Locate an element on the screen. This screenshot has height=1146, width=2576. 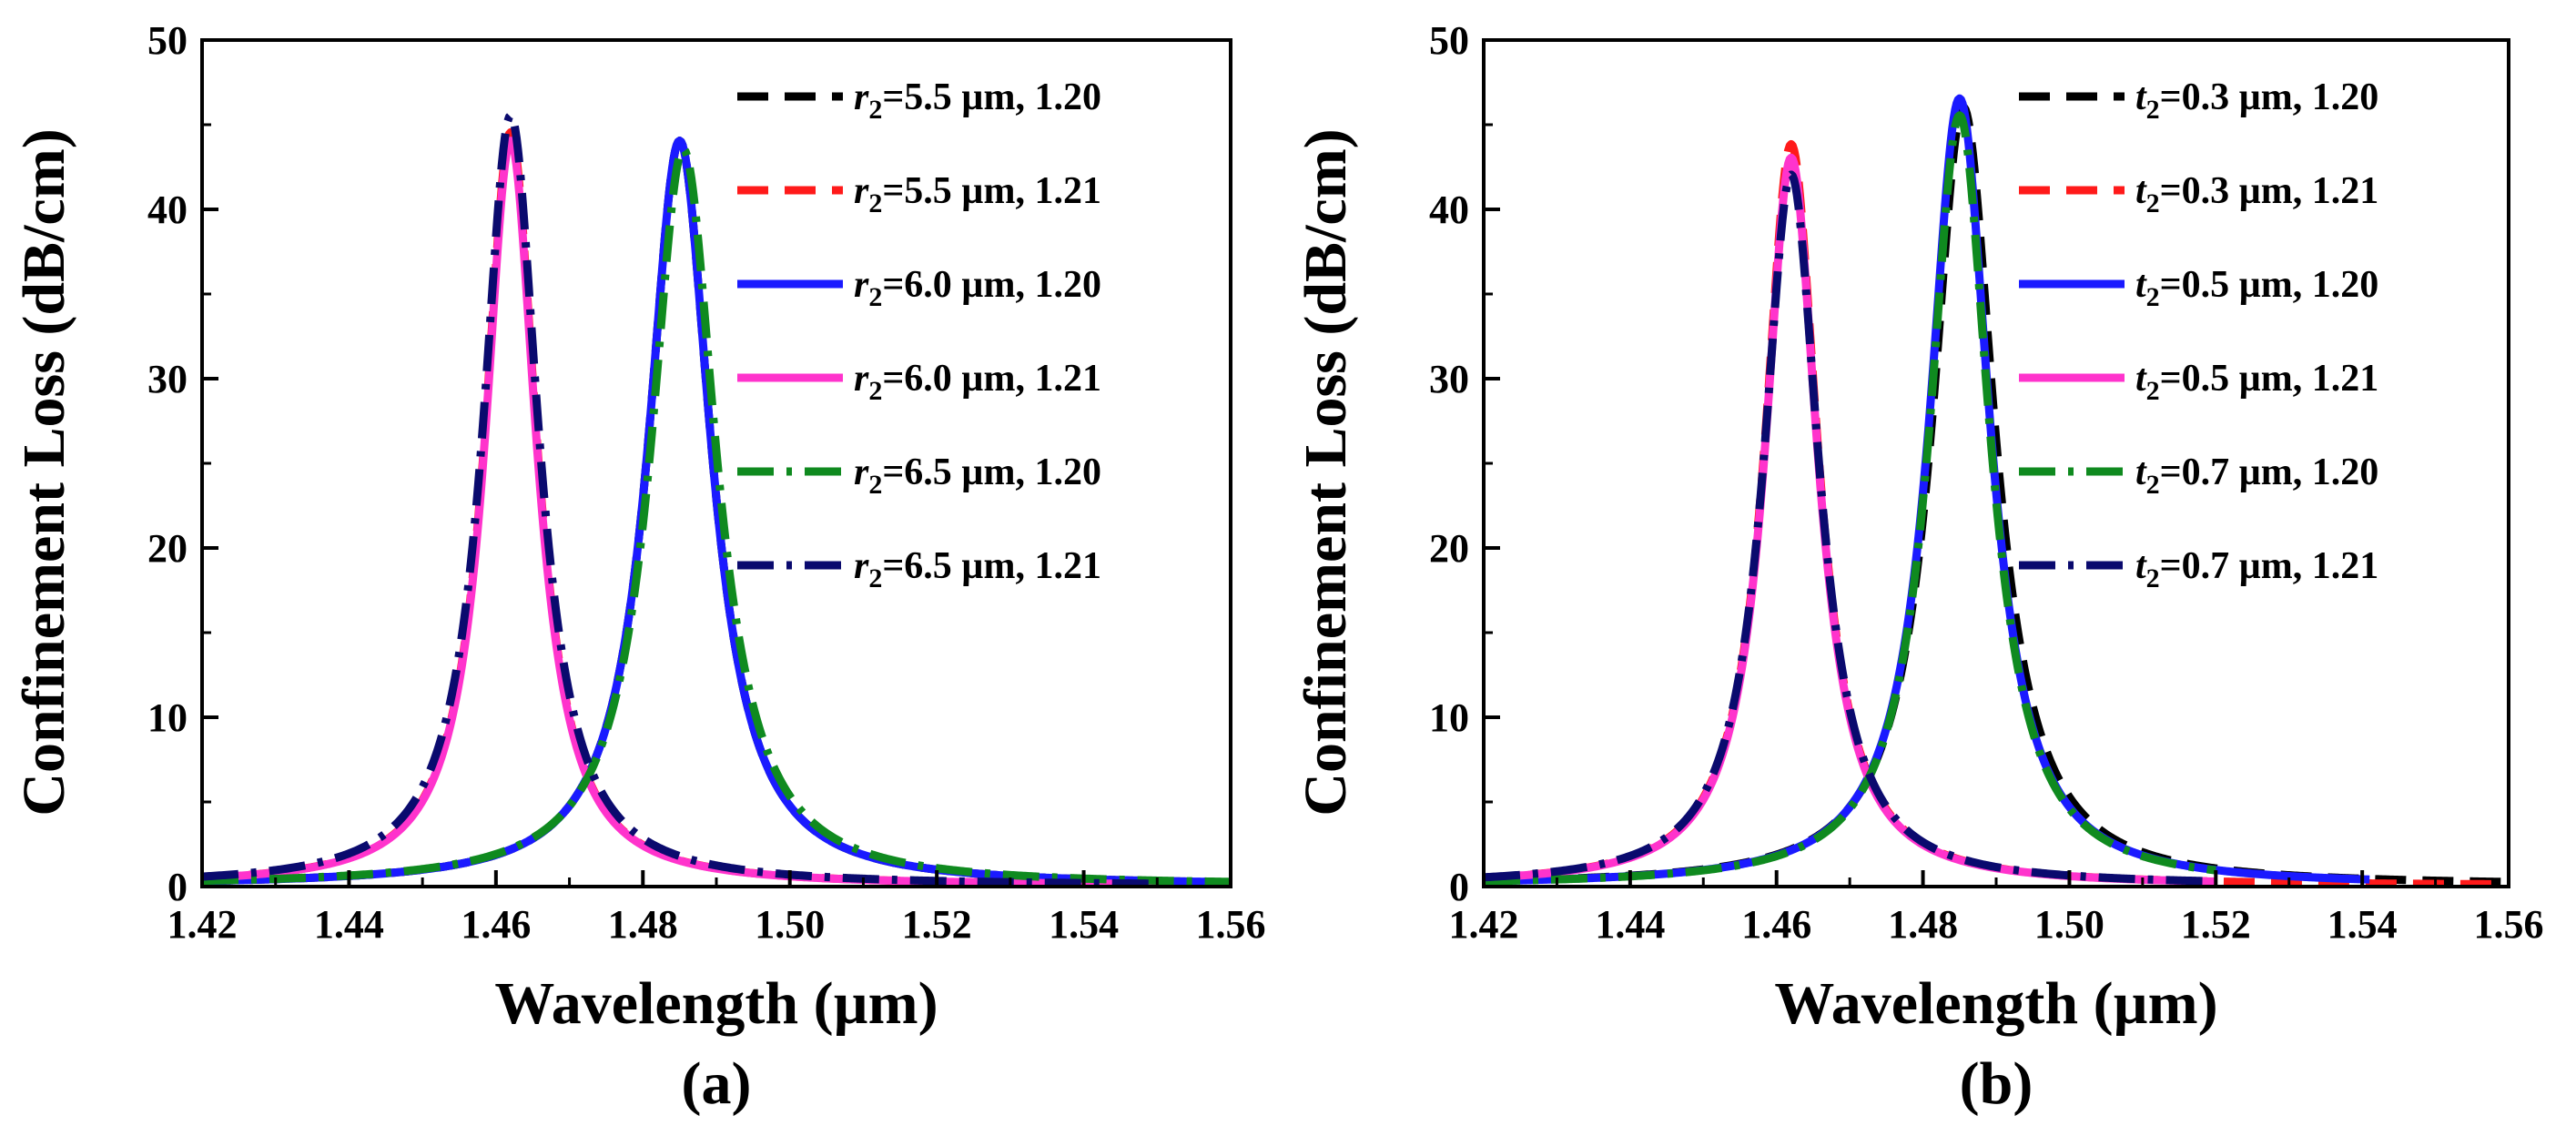
legend-entry-5: r2=6.5 µm, 1.20 is located at coordinates (977, 476).